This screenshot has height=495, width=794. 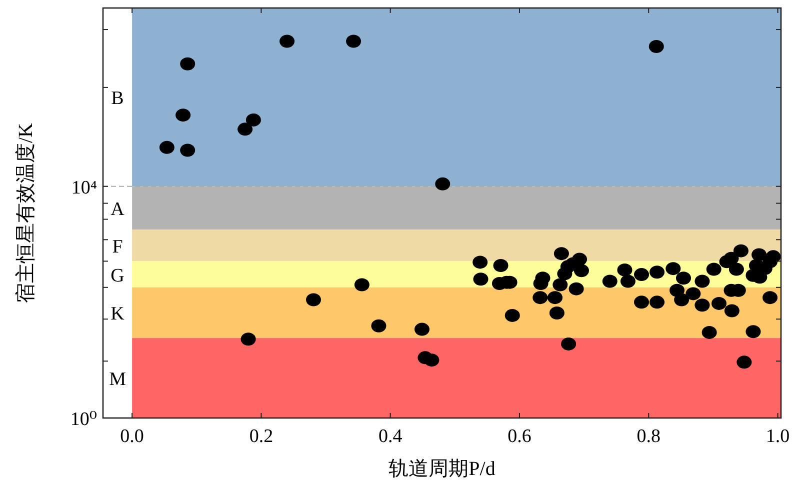 I want to click on band-label: K, so click(x=117, y=314).